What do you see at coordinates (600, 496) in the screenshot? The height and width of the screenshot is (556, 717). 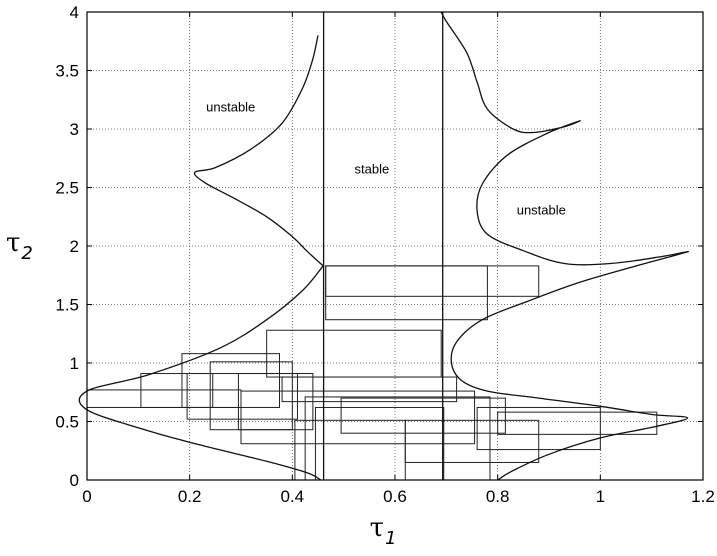 I see `x-tick-label: 1` at bounding box center [600, 496].